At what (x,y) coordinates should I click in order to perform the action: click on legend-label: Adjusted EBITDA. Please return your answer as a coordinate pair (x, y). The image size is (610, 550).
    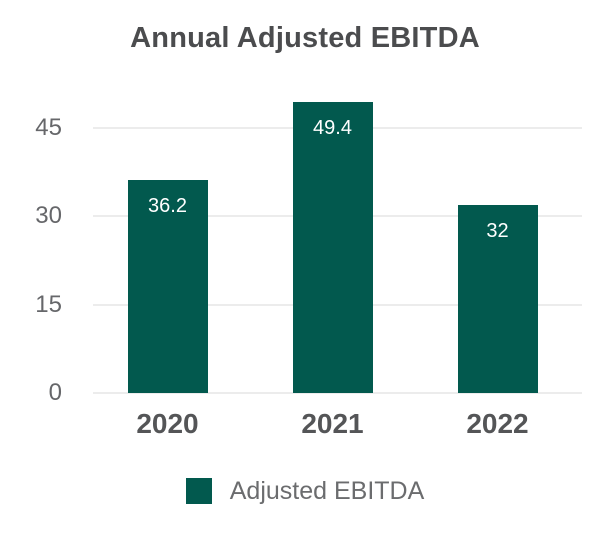
    Looking at the image, I should click on (327, 491).